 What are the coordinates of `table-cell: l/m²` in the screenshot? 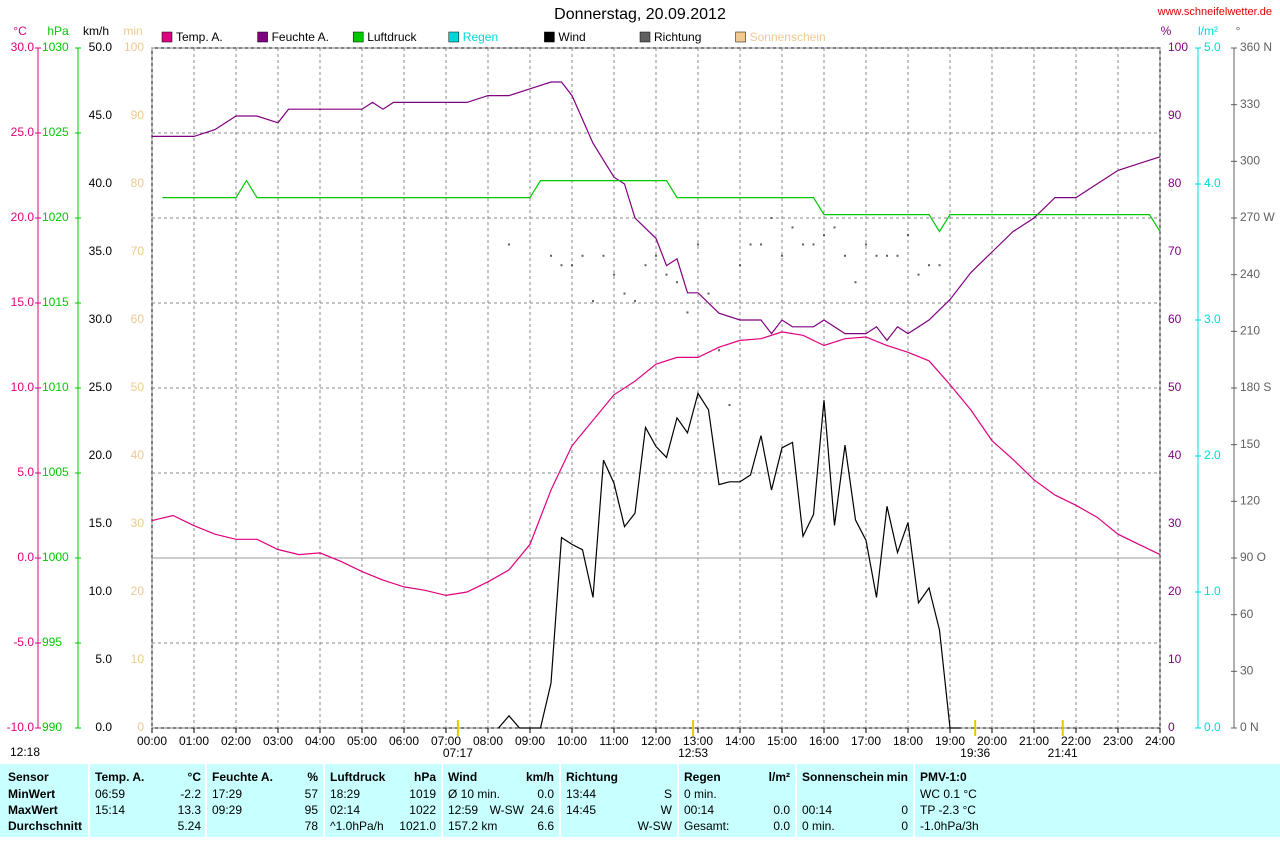 It's located at (779, 777).